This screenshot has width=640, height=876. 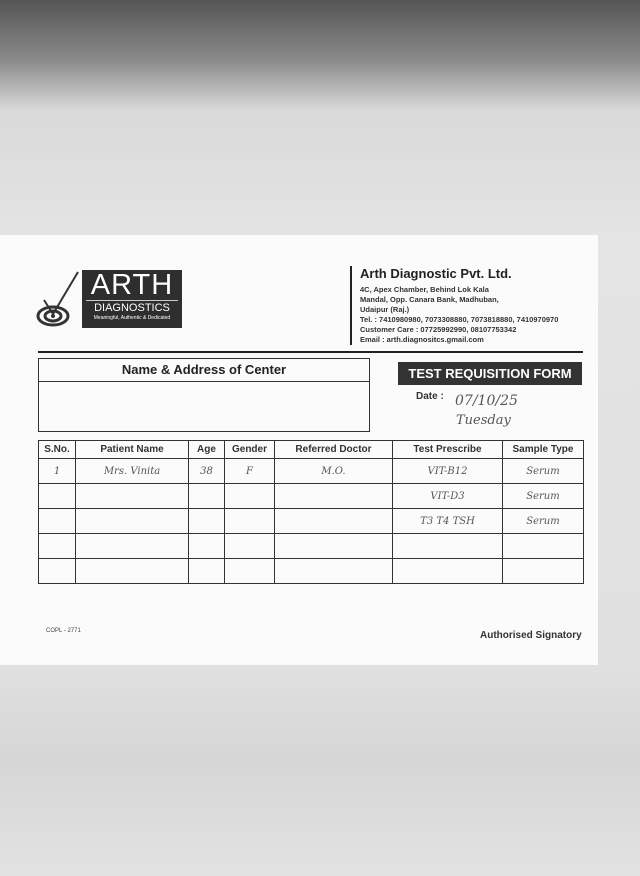 I want to click on address-line: Udaipur (Raj.), so click(x=385, y=309).